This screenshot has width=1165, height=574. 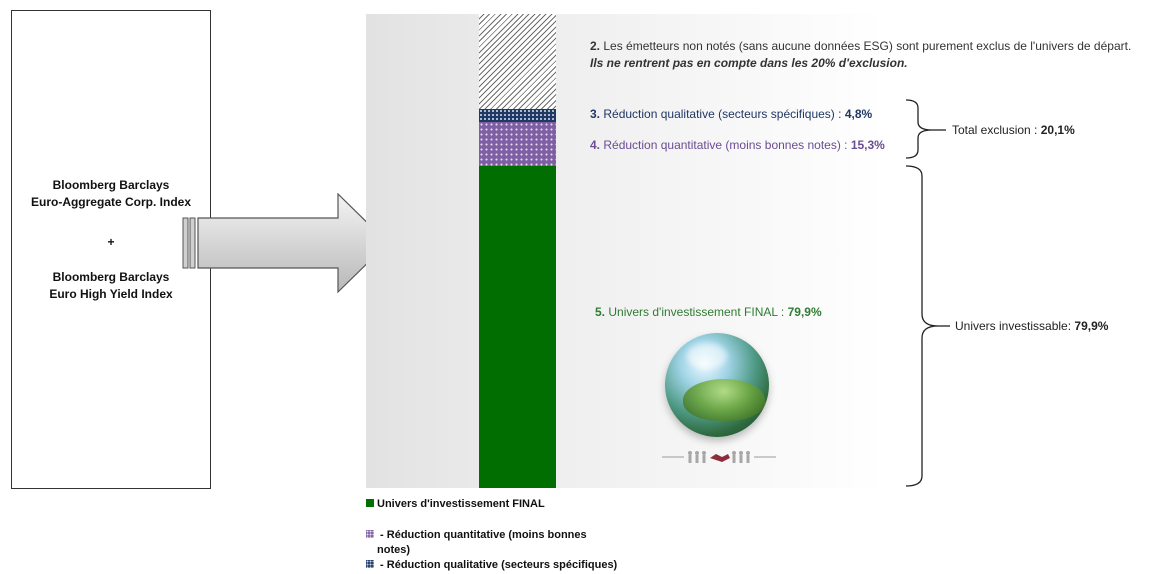 What do you see at coordinates (595, 114) in the screenshot?
I see `label-qualitative-prefix: 3.` at bounding box center [595, 114].